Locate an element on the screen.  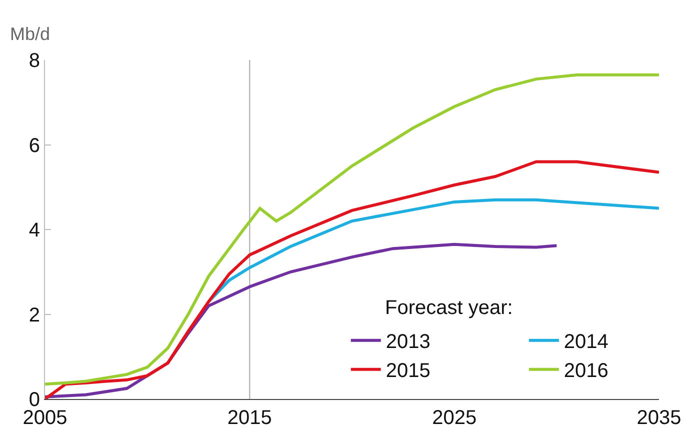
y-axis-title: Mb/d is located at coordinates (30, 34).